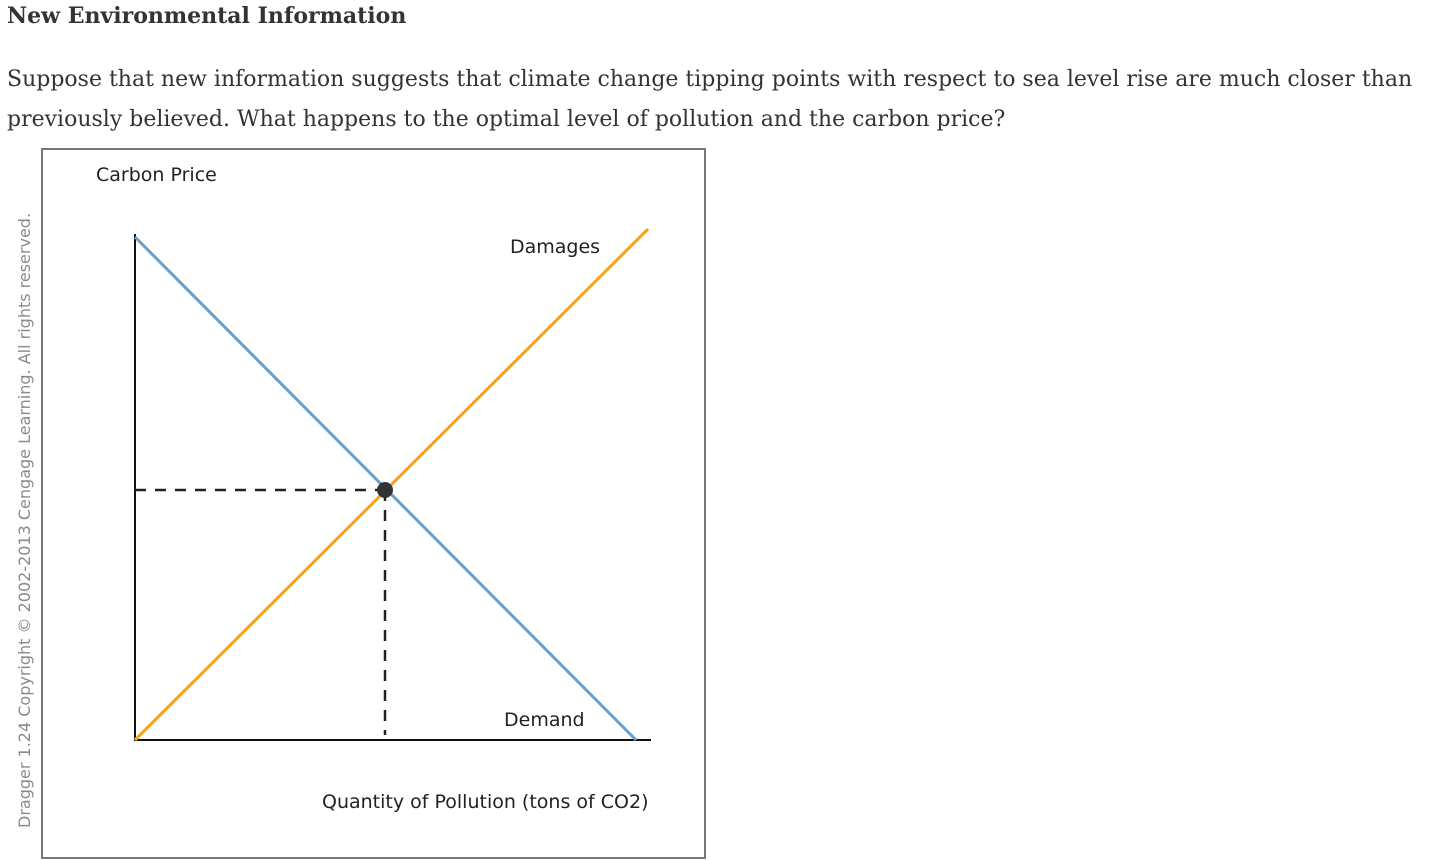 The height and width of the screenshot is (860, 1454). Describe the element at coordinates (544, 720) in the screenshot. I see `demand-label: Demand` at that location.